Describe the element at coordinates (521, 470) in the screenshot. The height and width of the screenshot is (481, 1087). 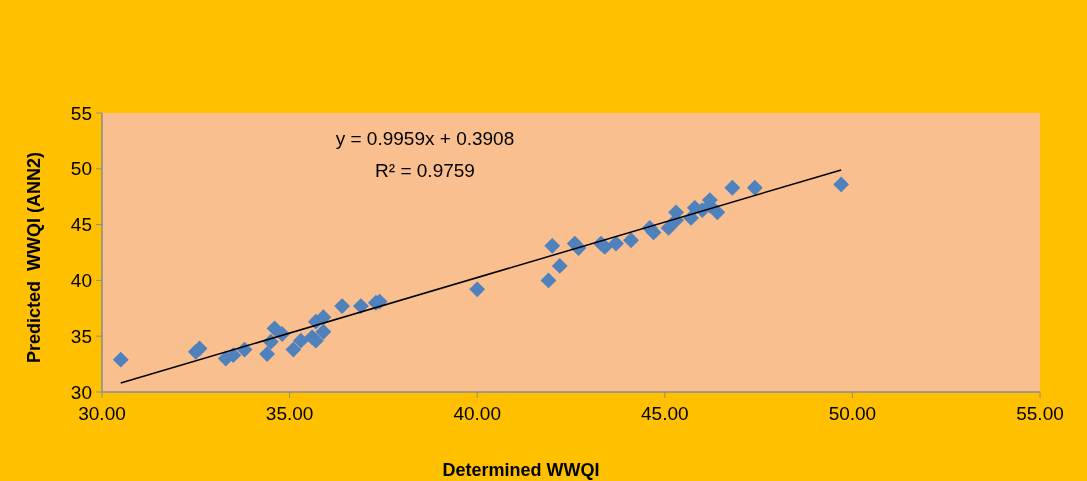
I see `x-axis-title: Determined WWQI` at that location.